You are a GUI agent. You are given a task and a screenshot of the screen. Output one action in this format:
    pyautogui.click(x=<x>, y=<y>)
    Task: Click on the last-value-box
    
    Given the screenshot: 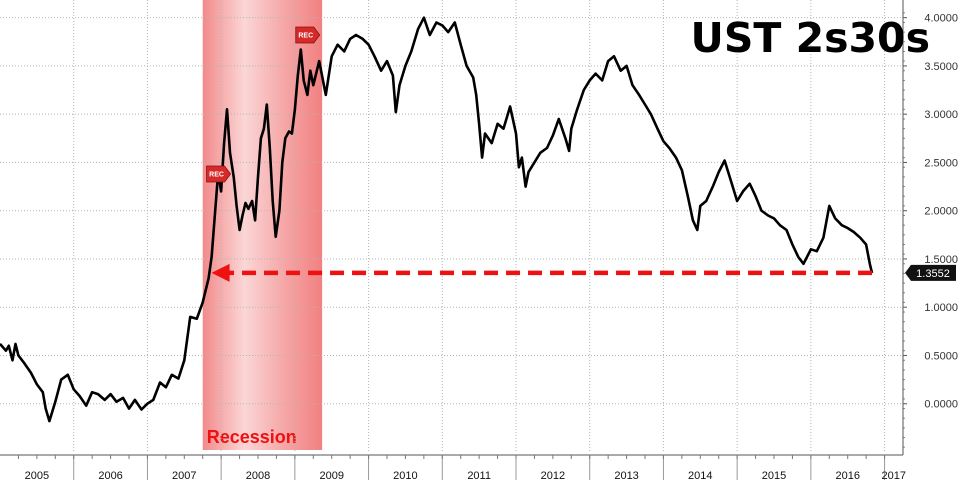 What is the action you would take?
    pyautogui.click(x=930, y=272)
    